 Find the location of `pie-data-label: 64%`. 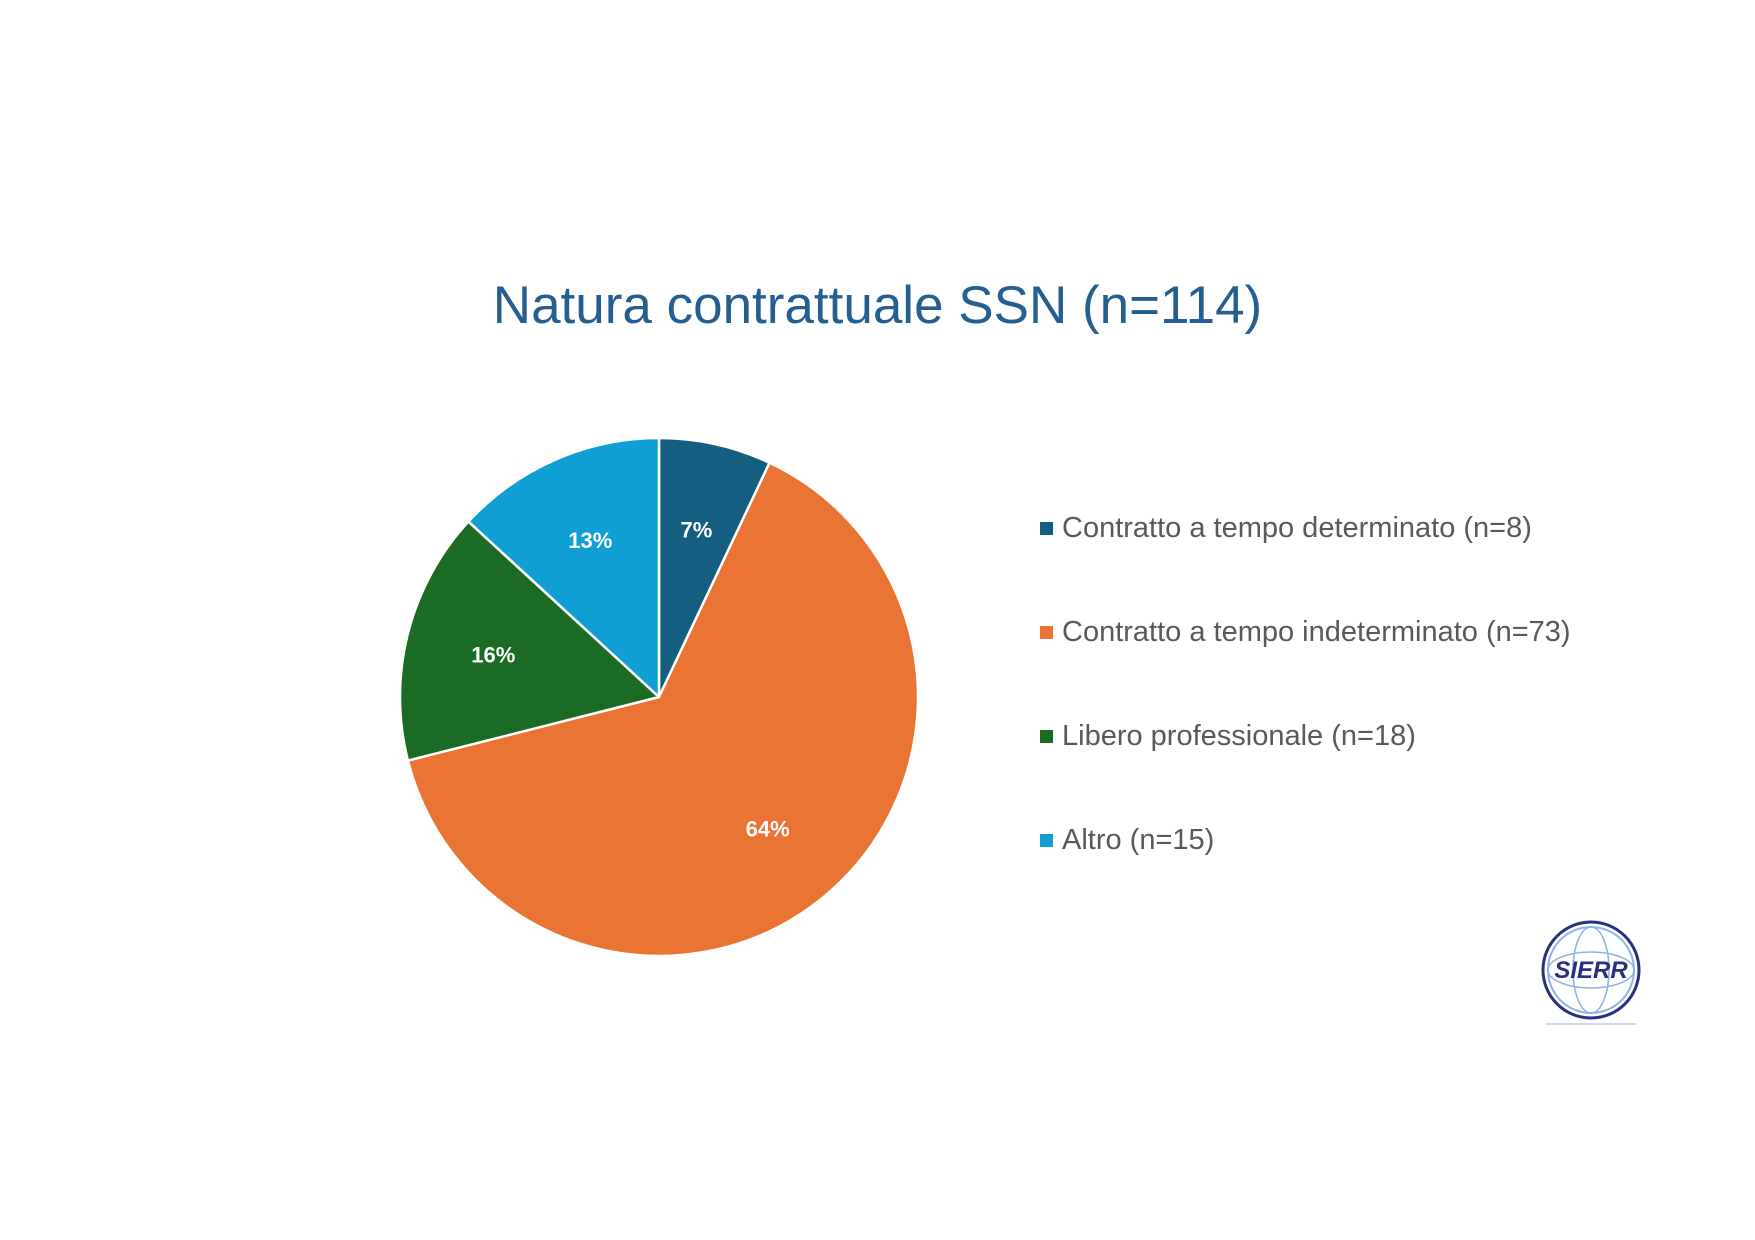

pie-data-label: 64% is located at coordinates (768, 828).